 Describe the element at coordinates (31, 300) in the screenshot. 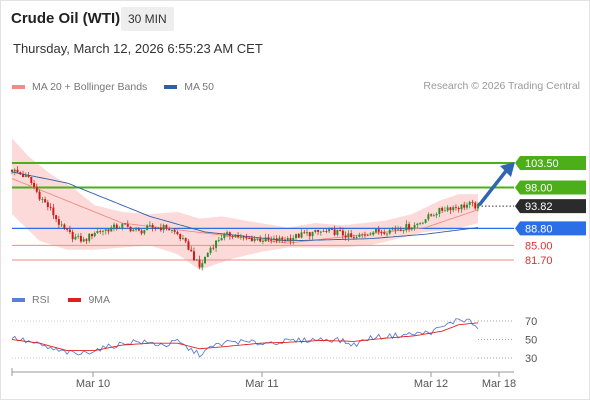

I see `legend-item-rsi: RSI` at that location.